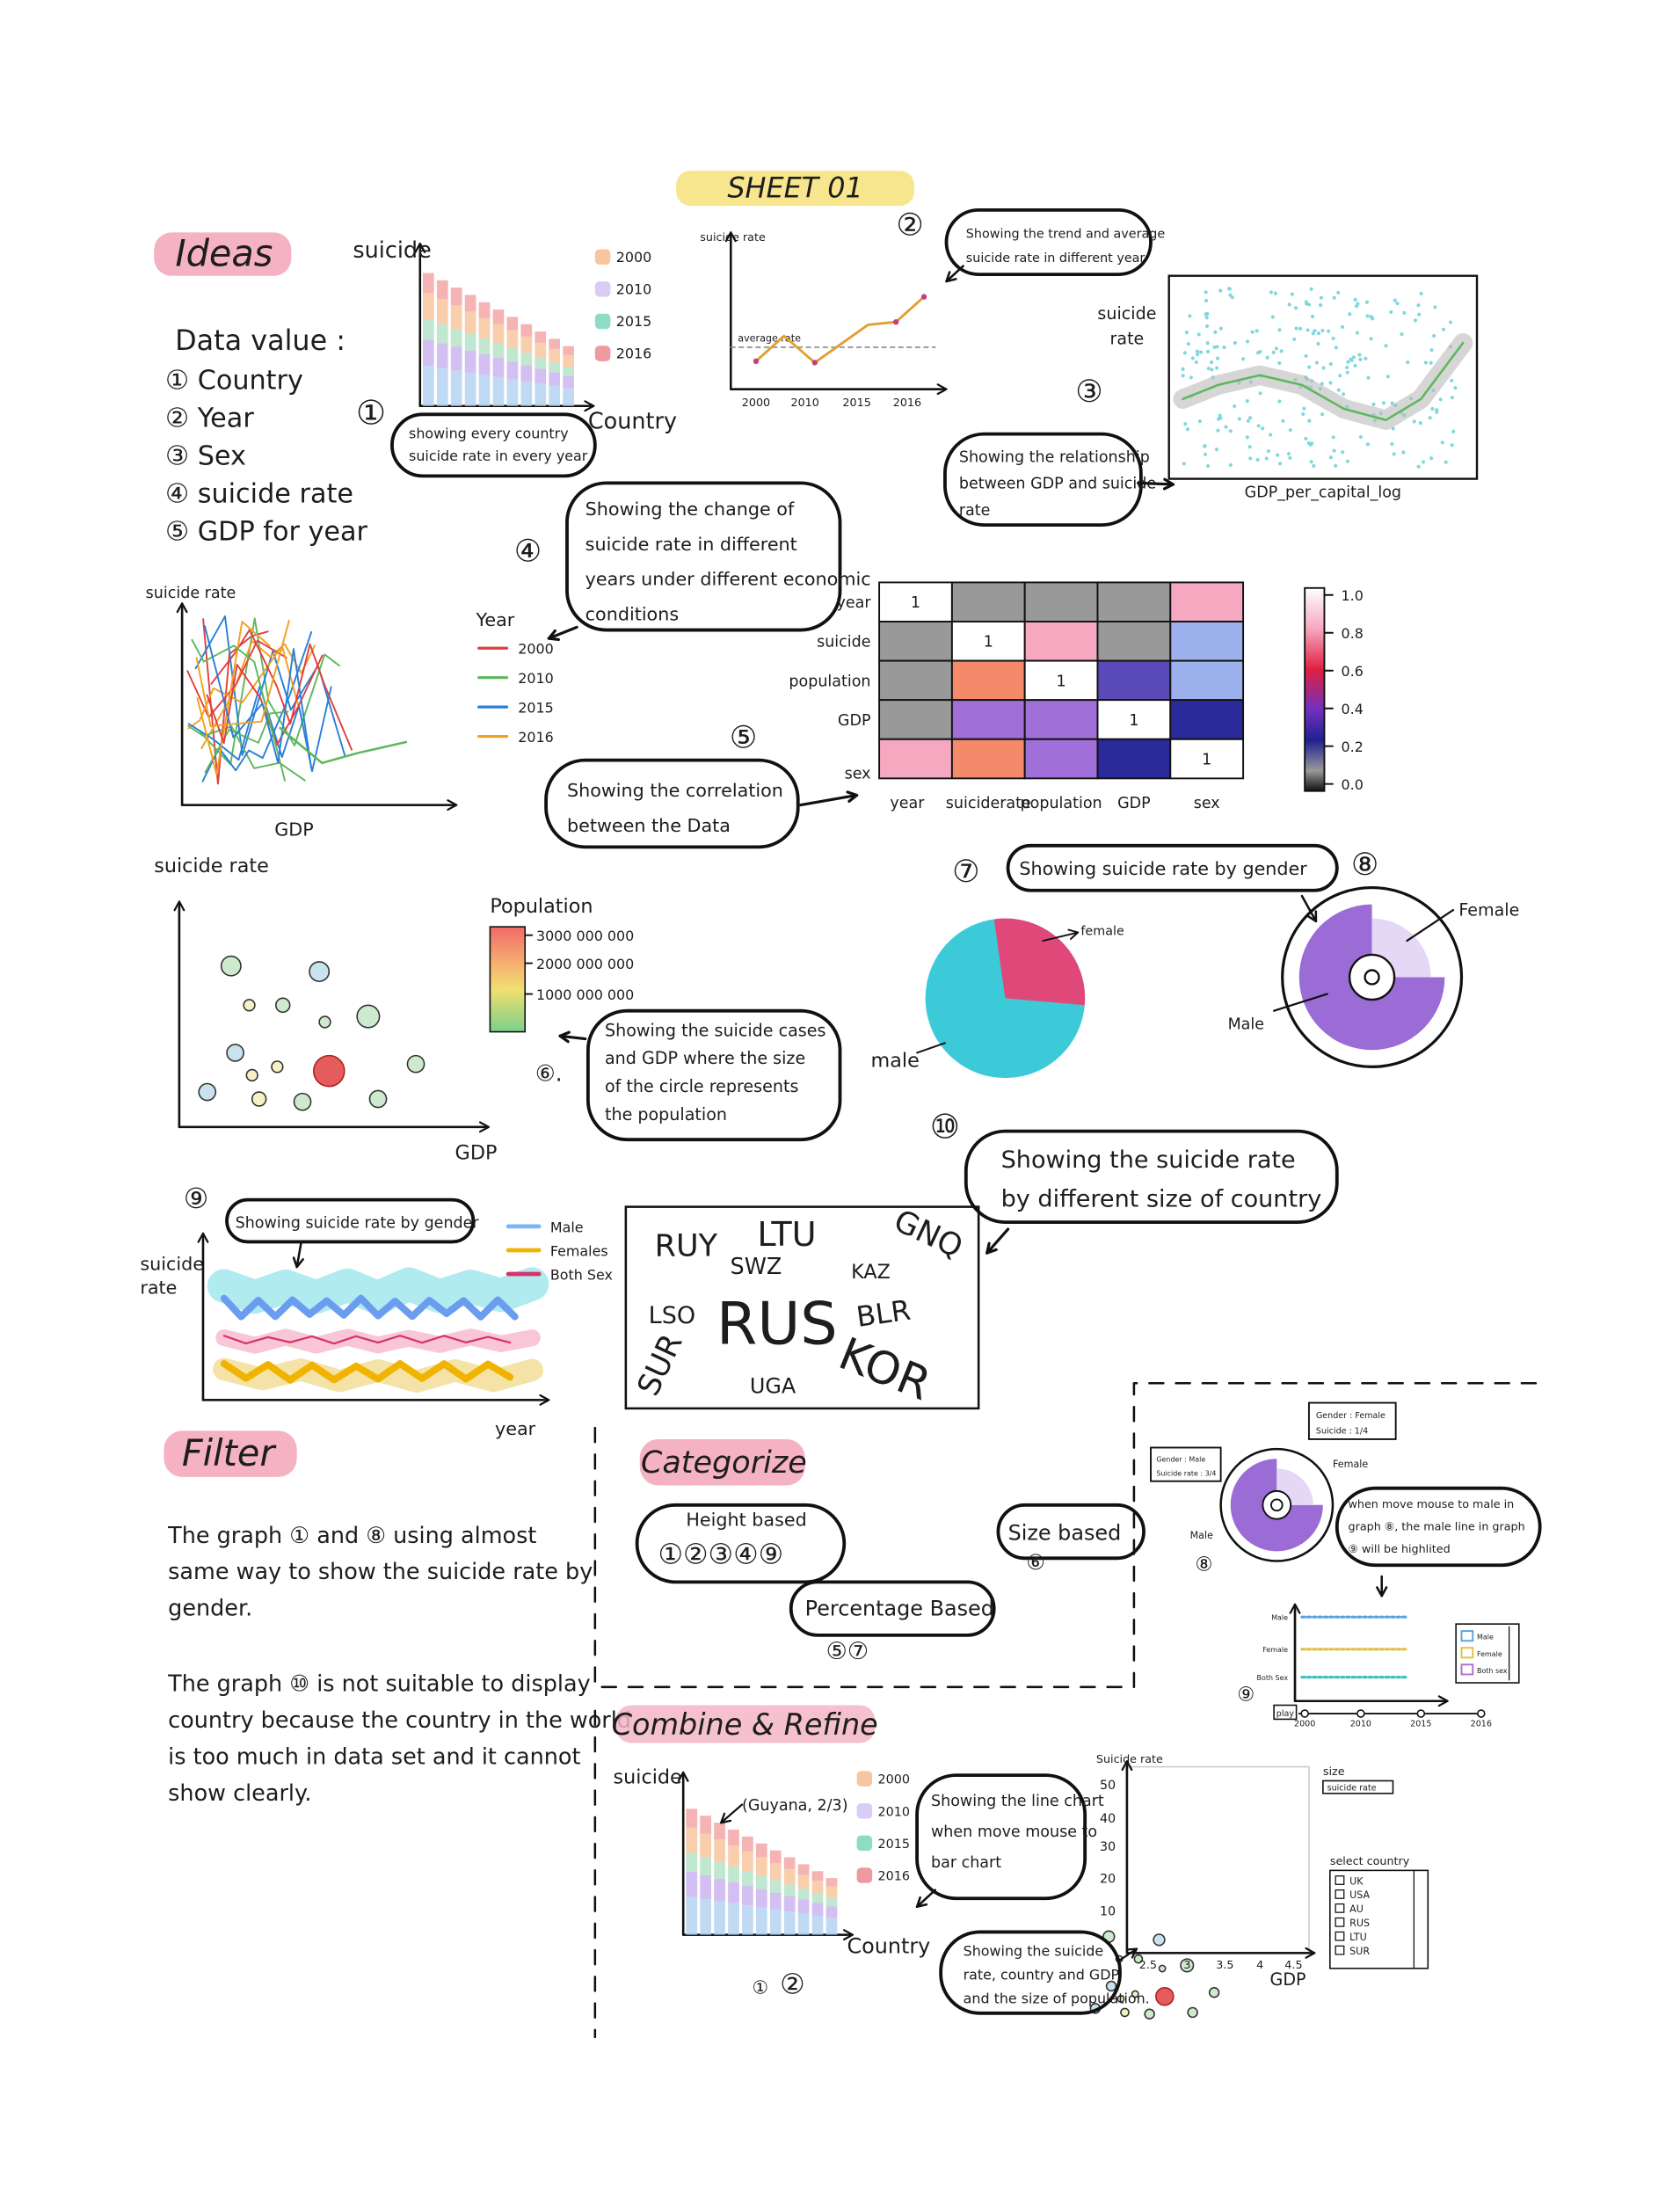 Image resolution: width=1680 pixels, height=2198 pixels. What do you see at coordinates (1353, 633) in the screenshot?
I see `colorbar-tick: 0.8` at bounding box center [1353, 633].